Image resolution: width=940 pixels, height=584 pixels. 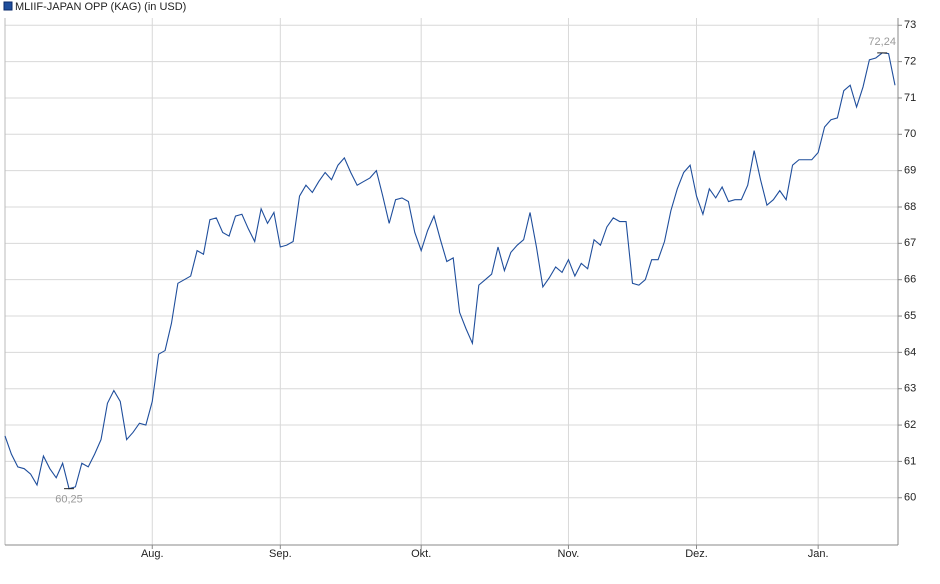 I want to click on x-tick-label: Nov., so click(x=569, y=554).